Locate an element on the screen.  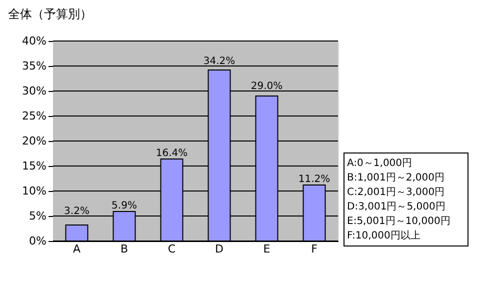
y-tick-label: 20% is located at coordinates (34, 141).